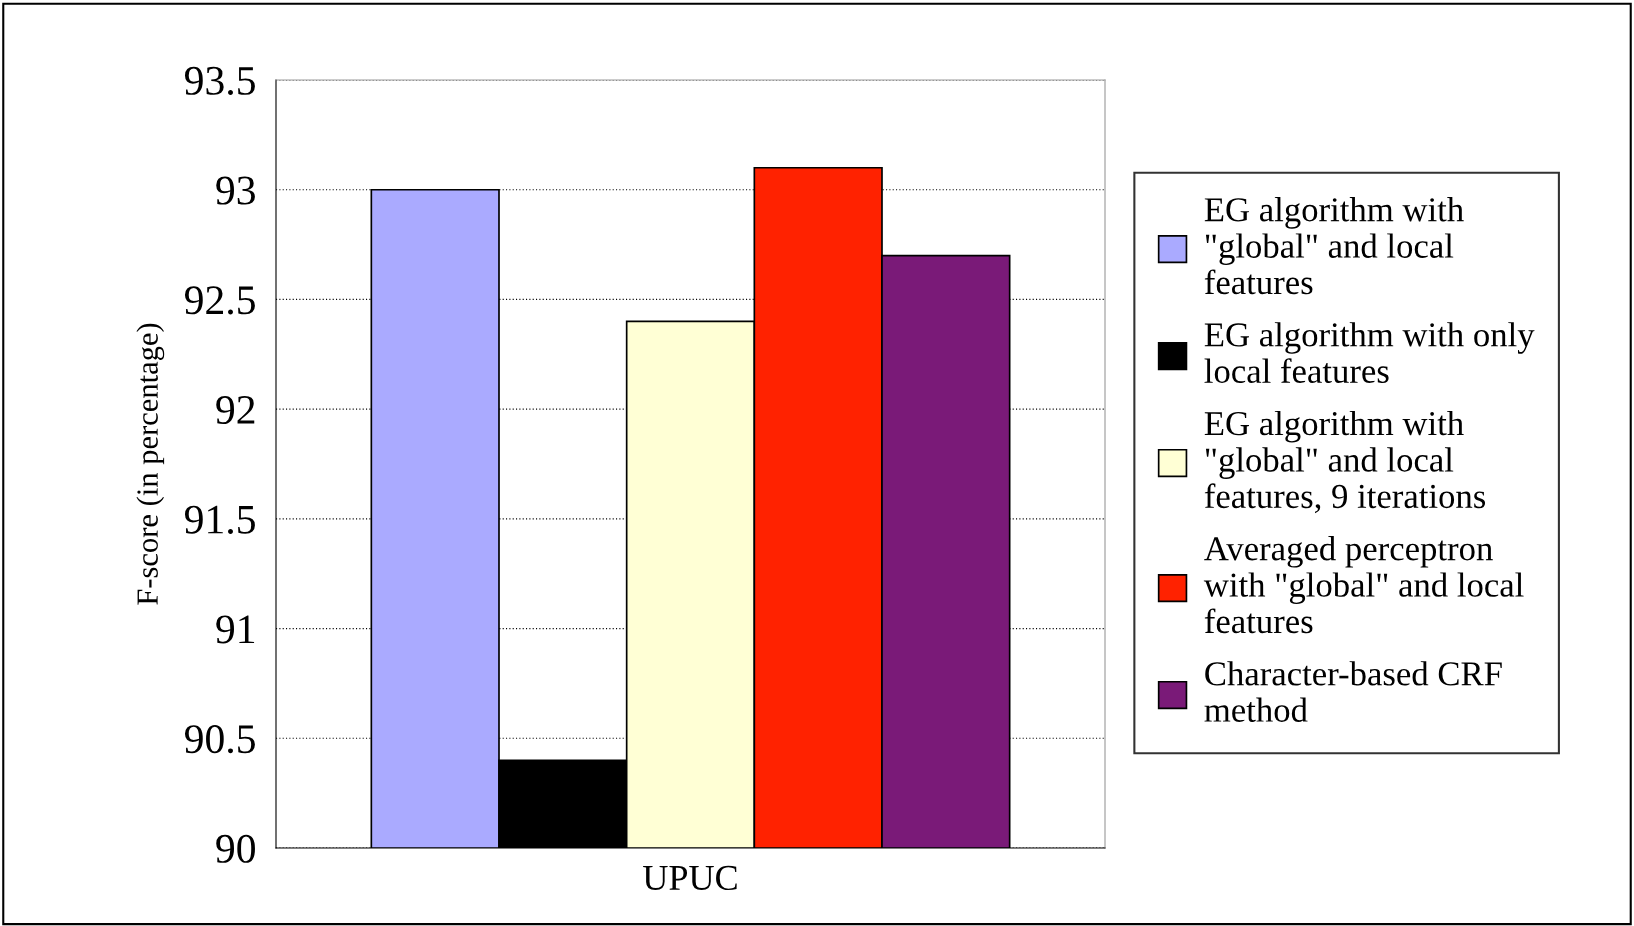 This screenshot has width=1634, height=926. I want to click on y-tick-label: 93.5, so click(219, 81).